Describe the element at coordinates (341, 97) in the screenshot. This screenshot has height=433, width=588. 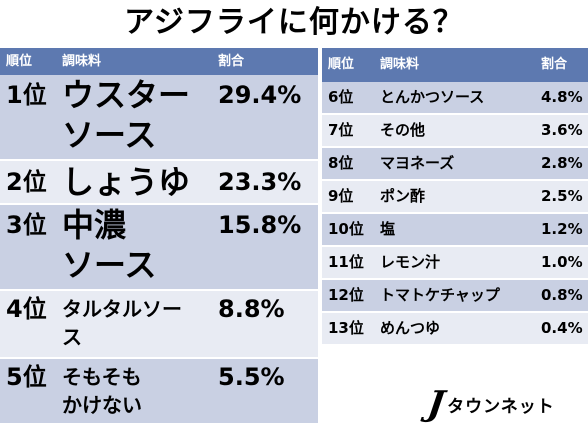
I see `rank-cell: 6位` at that location.